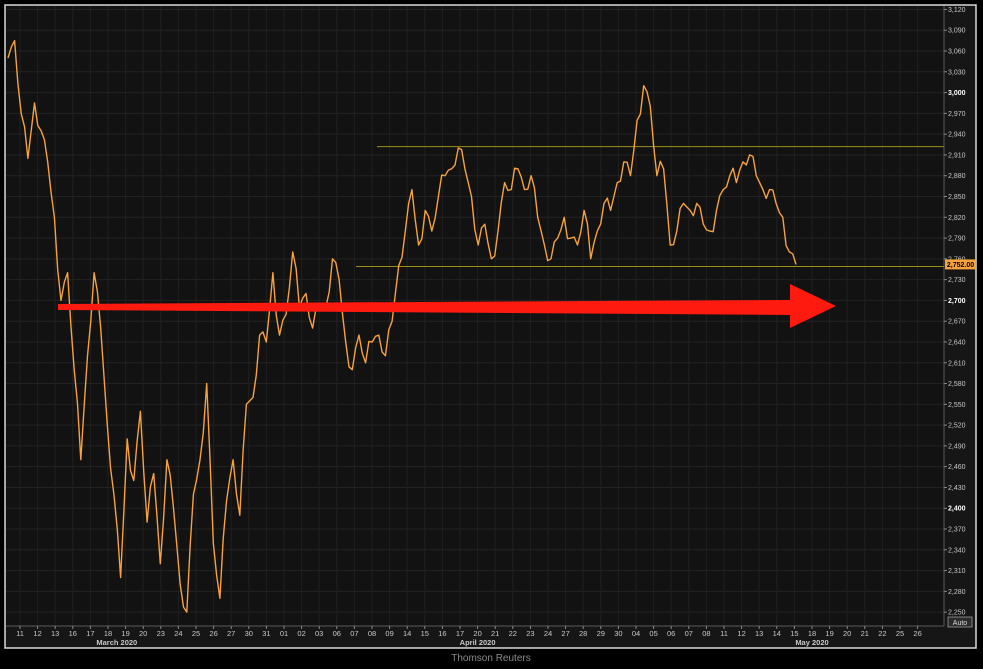  What do you see at coordinates (957, 176) in the screenshot?
I see `y-tick-label: 2,880` at bounding box center [957, 176].